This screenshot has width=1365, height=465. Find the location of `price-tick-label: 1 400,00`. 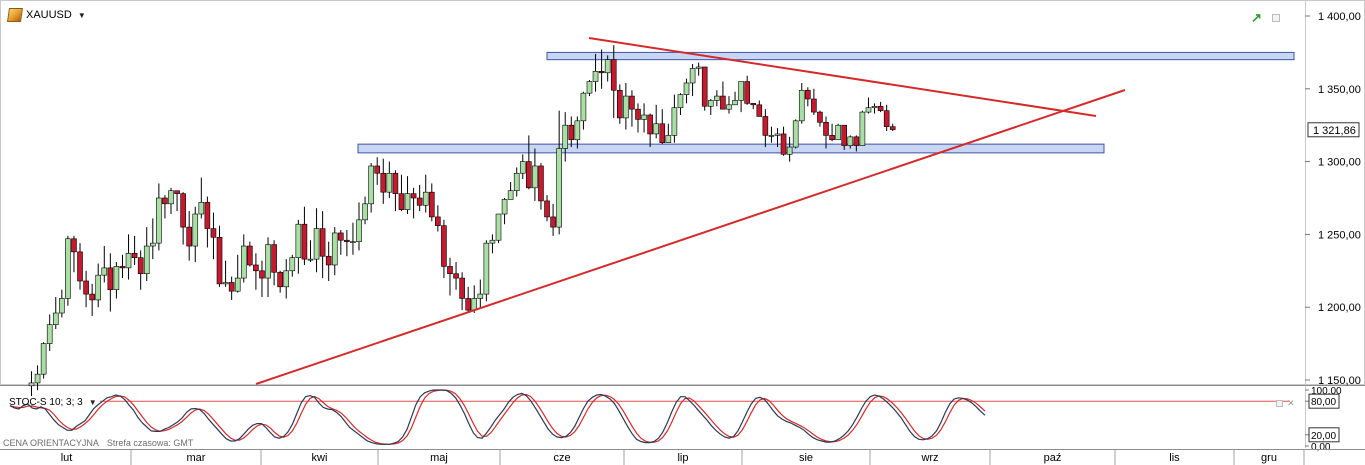

price-tick-label: 1 400,00 is located at coordinates (1339, 17).